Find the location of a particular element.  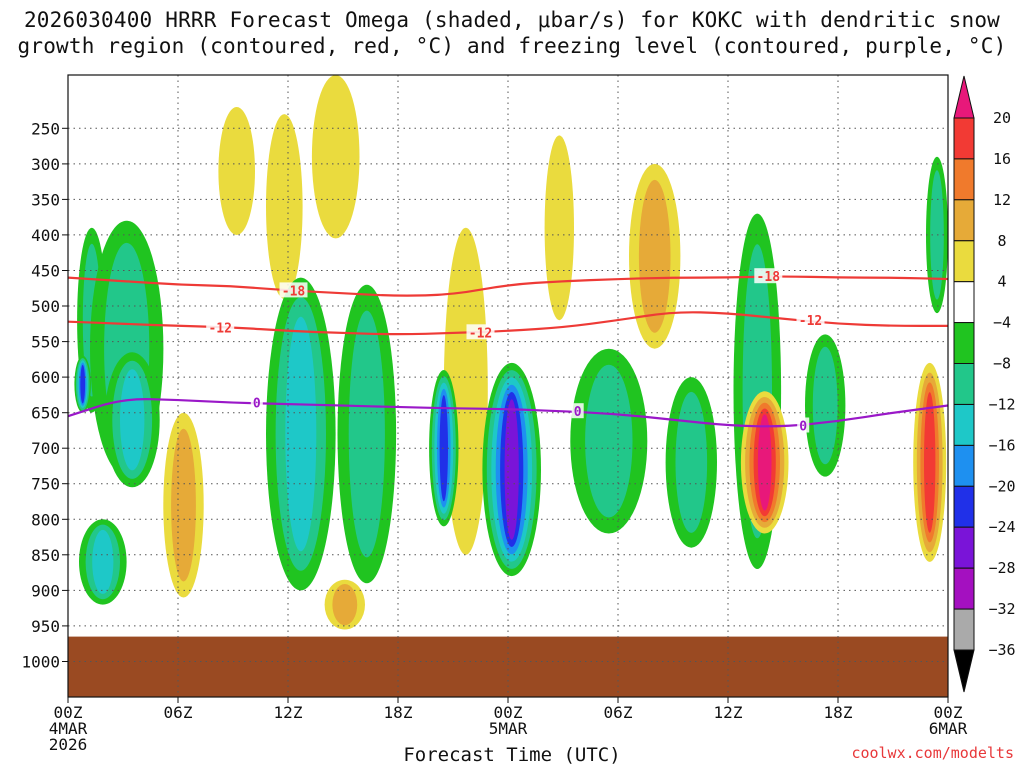

colorbar-bottom-triangle is located at coordinates (964, 671).